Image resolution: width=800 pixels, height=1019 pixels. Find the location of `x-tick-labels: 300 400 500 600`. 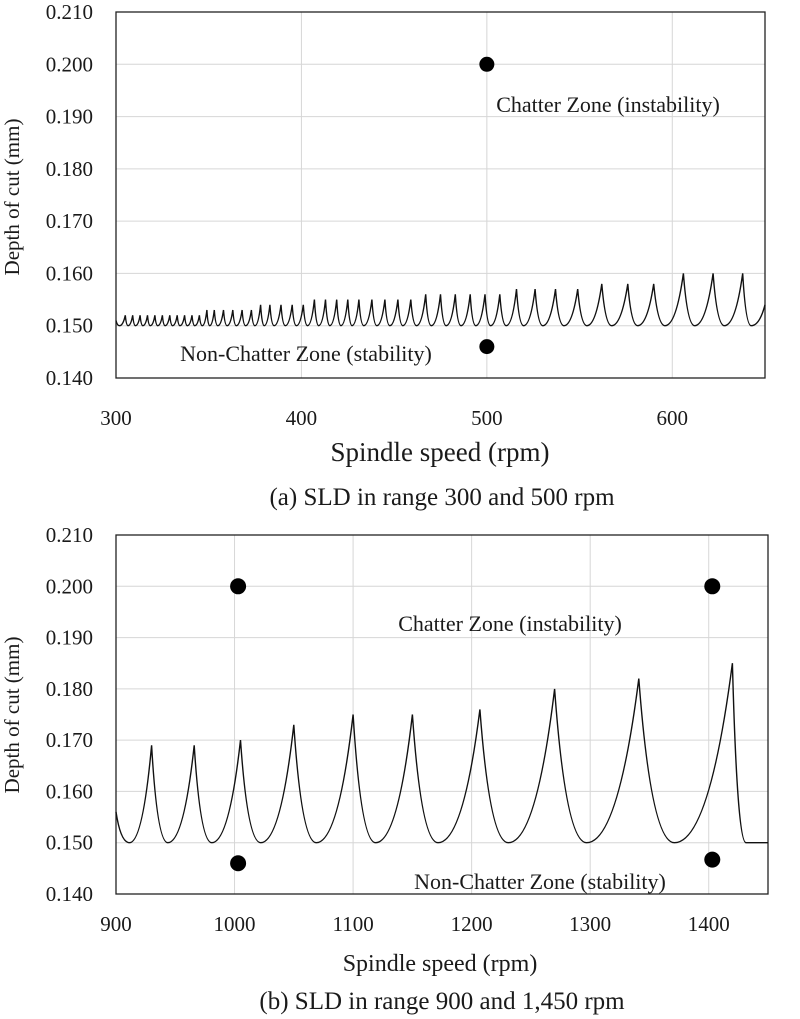

x-tick-labels: 300 400 500 600 is located at coordinates (394, 418).